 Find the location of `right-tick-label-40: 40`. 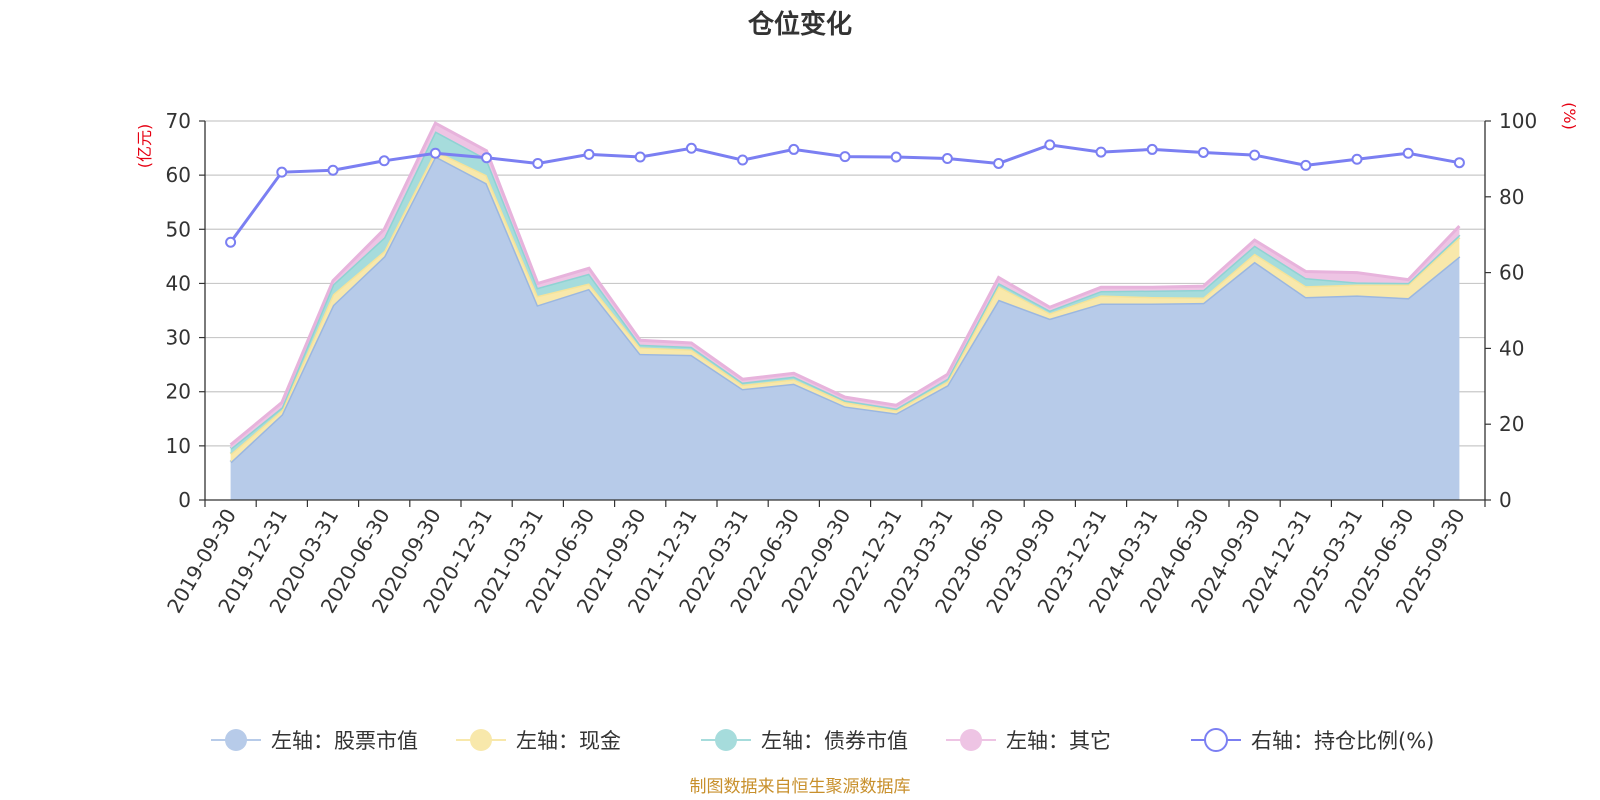

right-tick-label-40: 40 is located at coordinates (1511, 348).